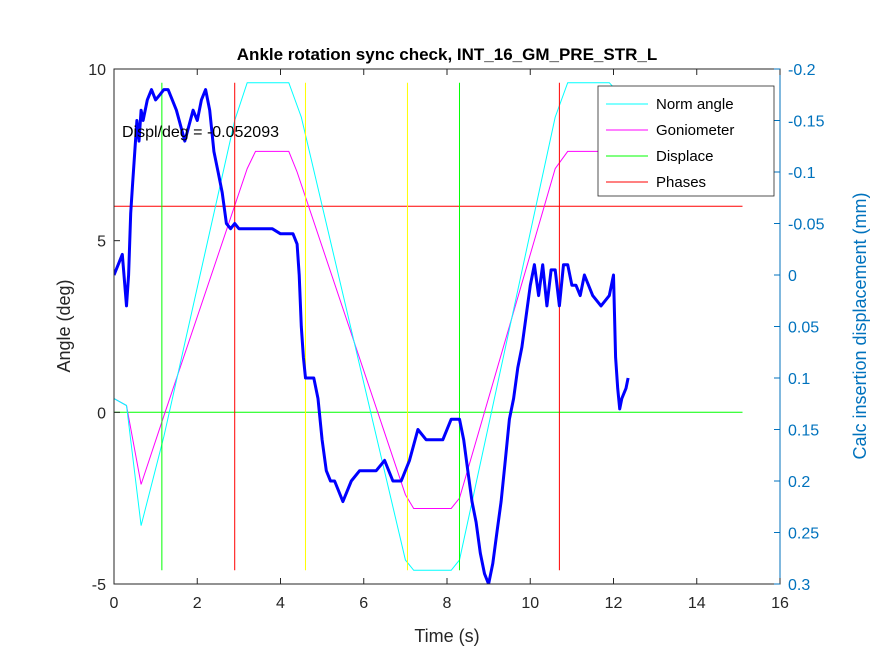  I want to click on x-tick-label: 6, so click(363, 603).